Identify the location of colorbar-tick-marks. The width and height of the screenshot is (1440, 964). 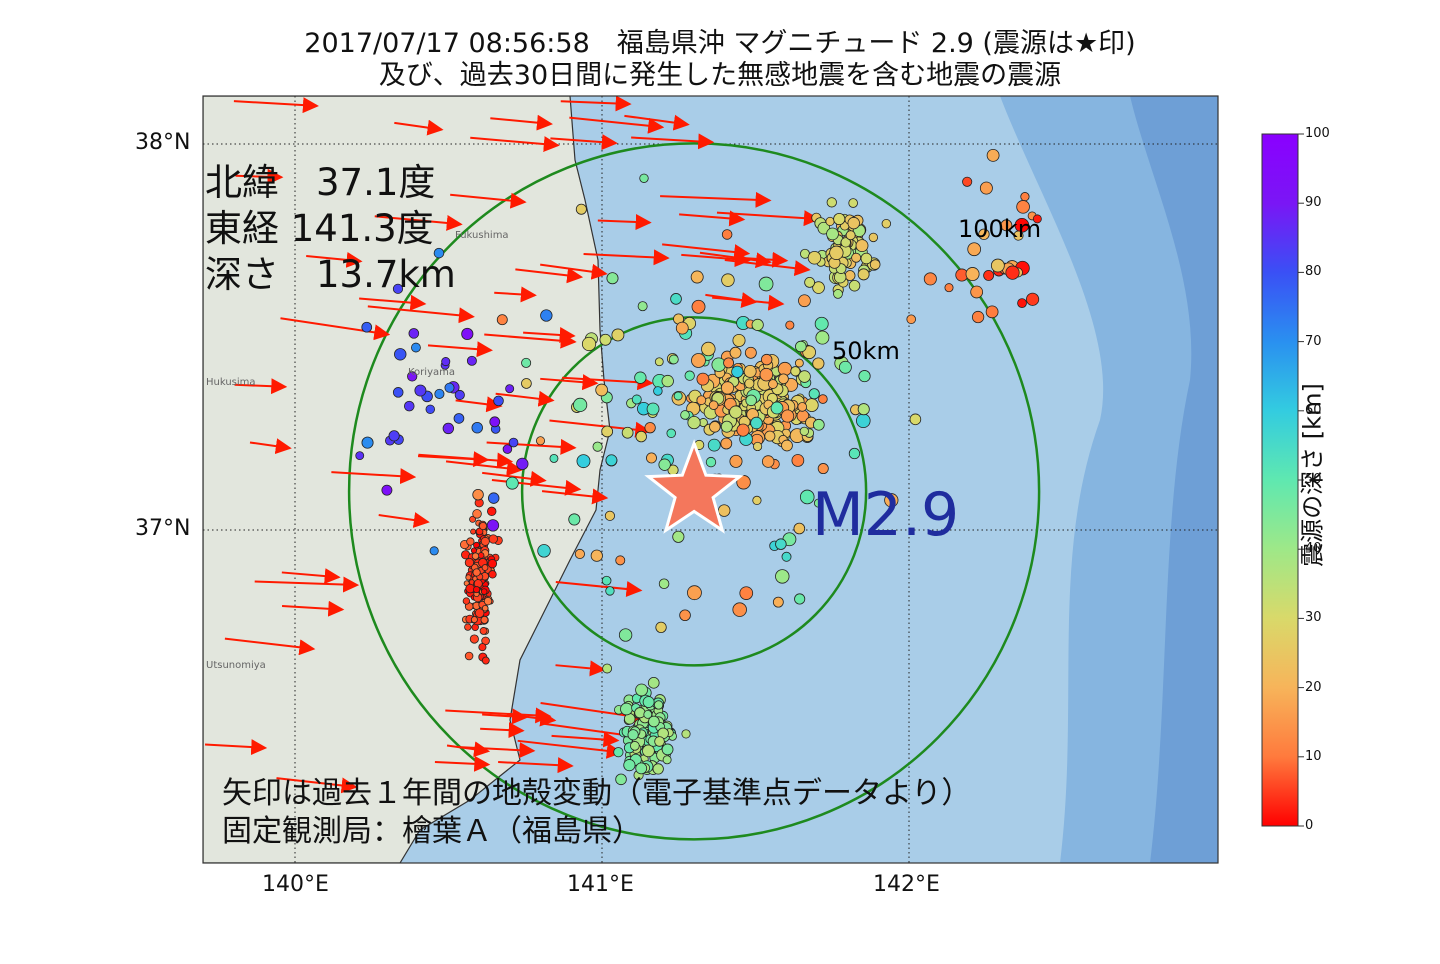
(1301, 480).